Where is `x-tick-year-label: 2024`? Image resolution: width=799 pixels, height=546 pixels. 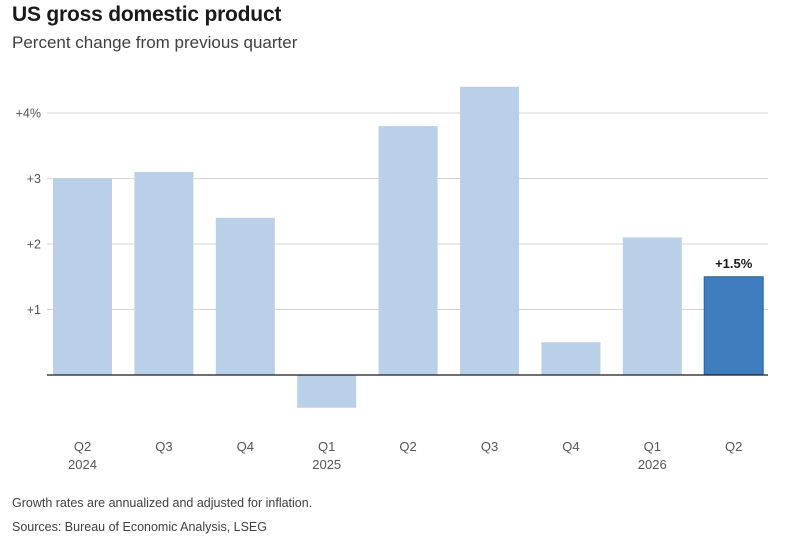
x-tick-year-label: 2024 is located at coordinates (82, 464).